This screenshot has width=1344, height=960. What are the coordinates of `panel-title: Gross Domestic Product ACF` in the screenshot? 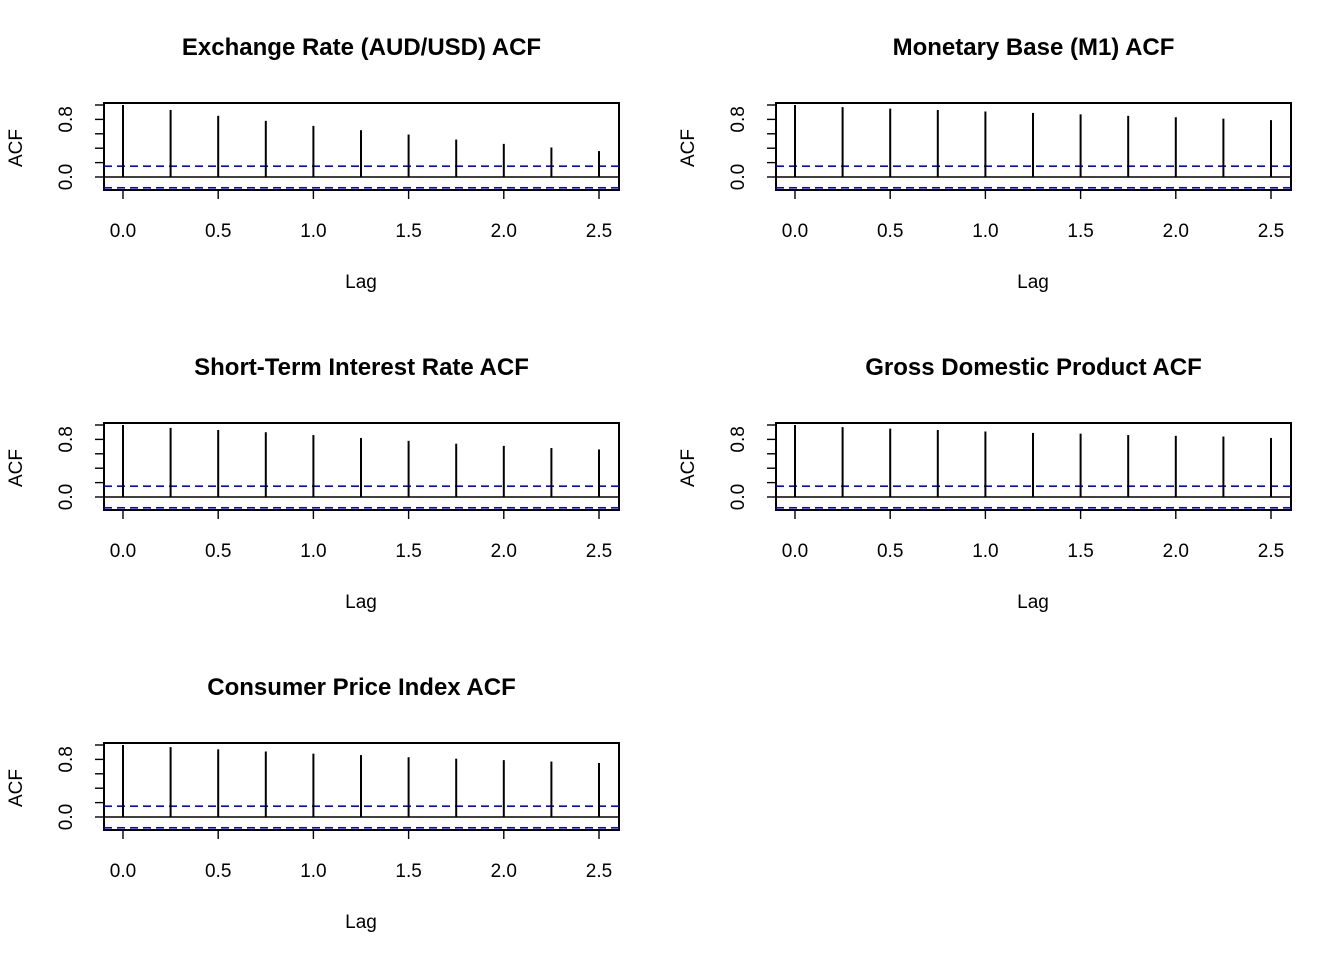 It's located at (1033, 367).